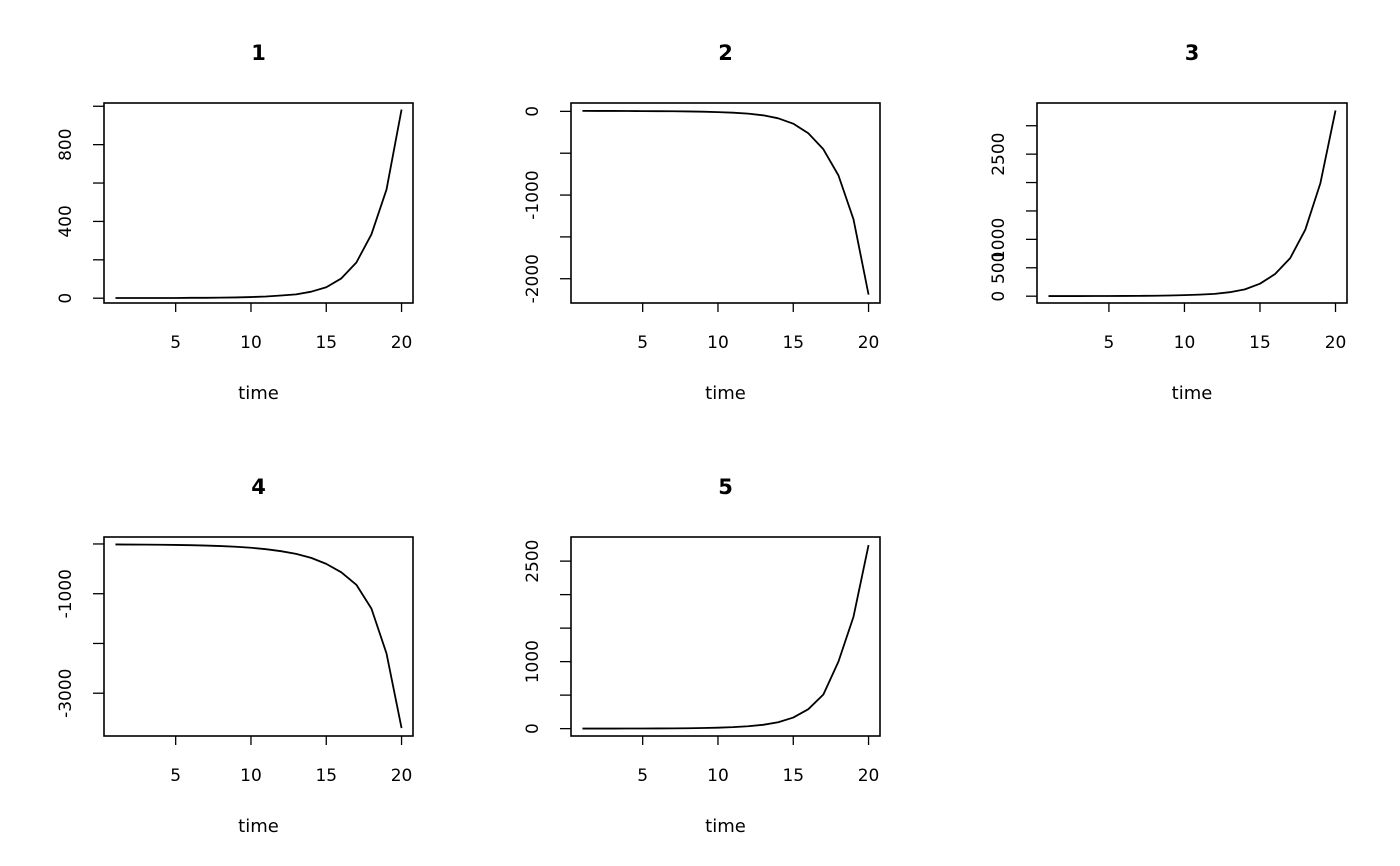  I want to click on chart-title: 3, so click(1192, 53).